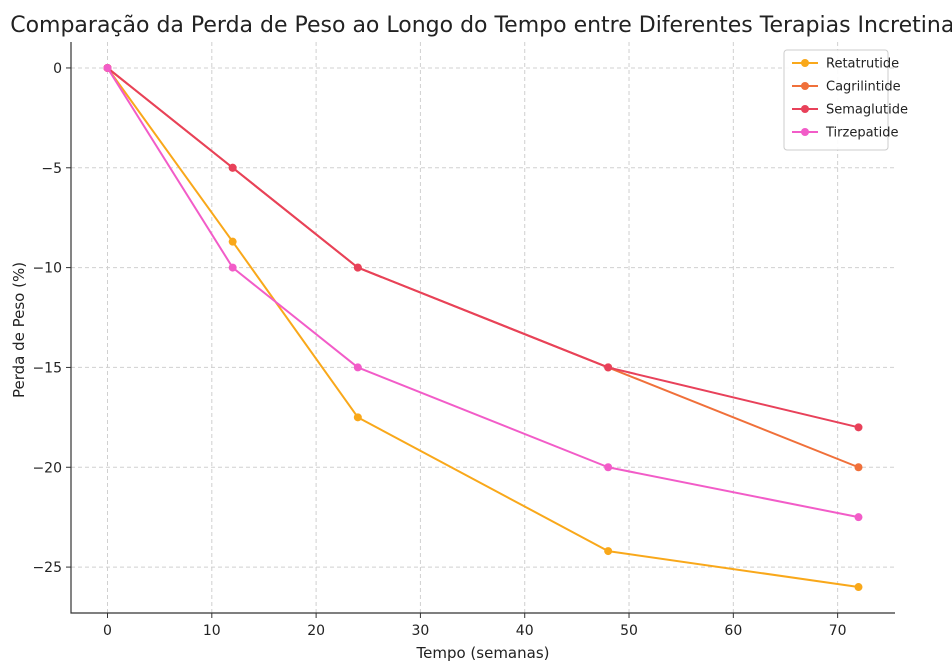  Describe the element at coordinates (47, 468) in the screenshot. I see `y-tick-label: −20` at that location.